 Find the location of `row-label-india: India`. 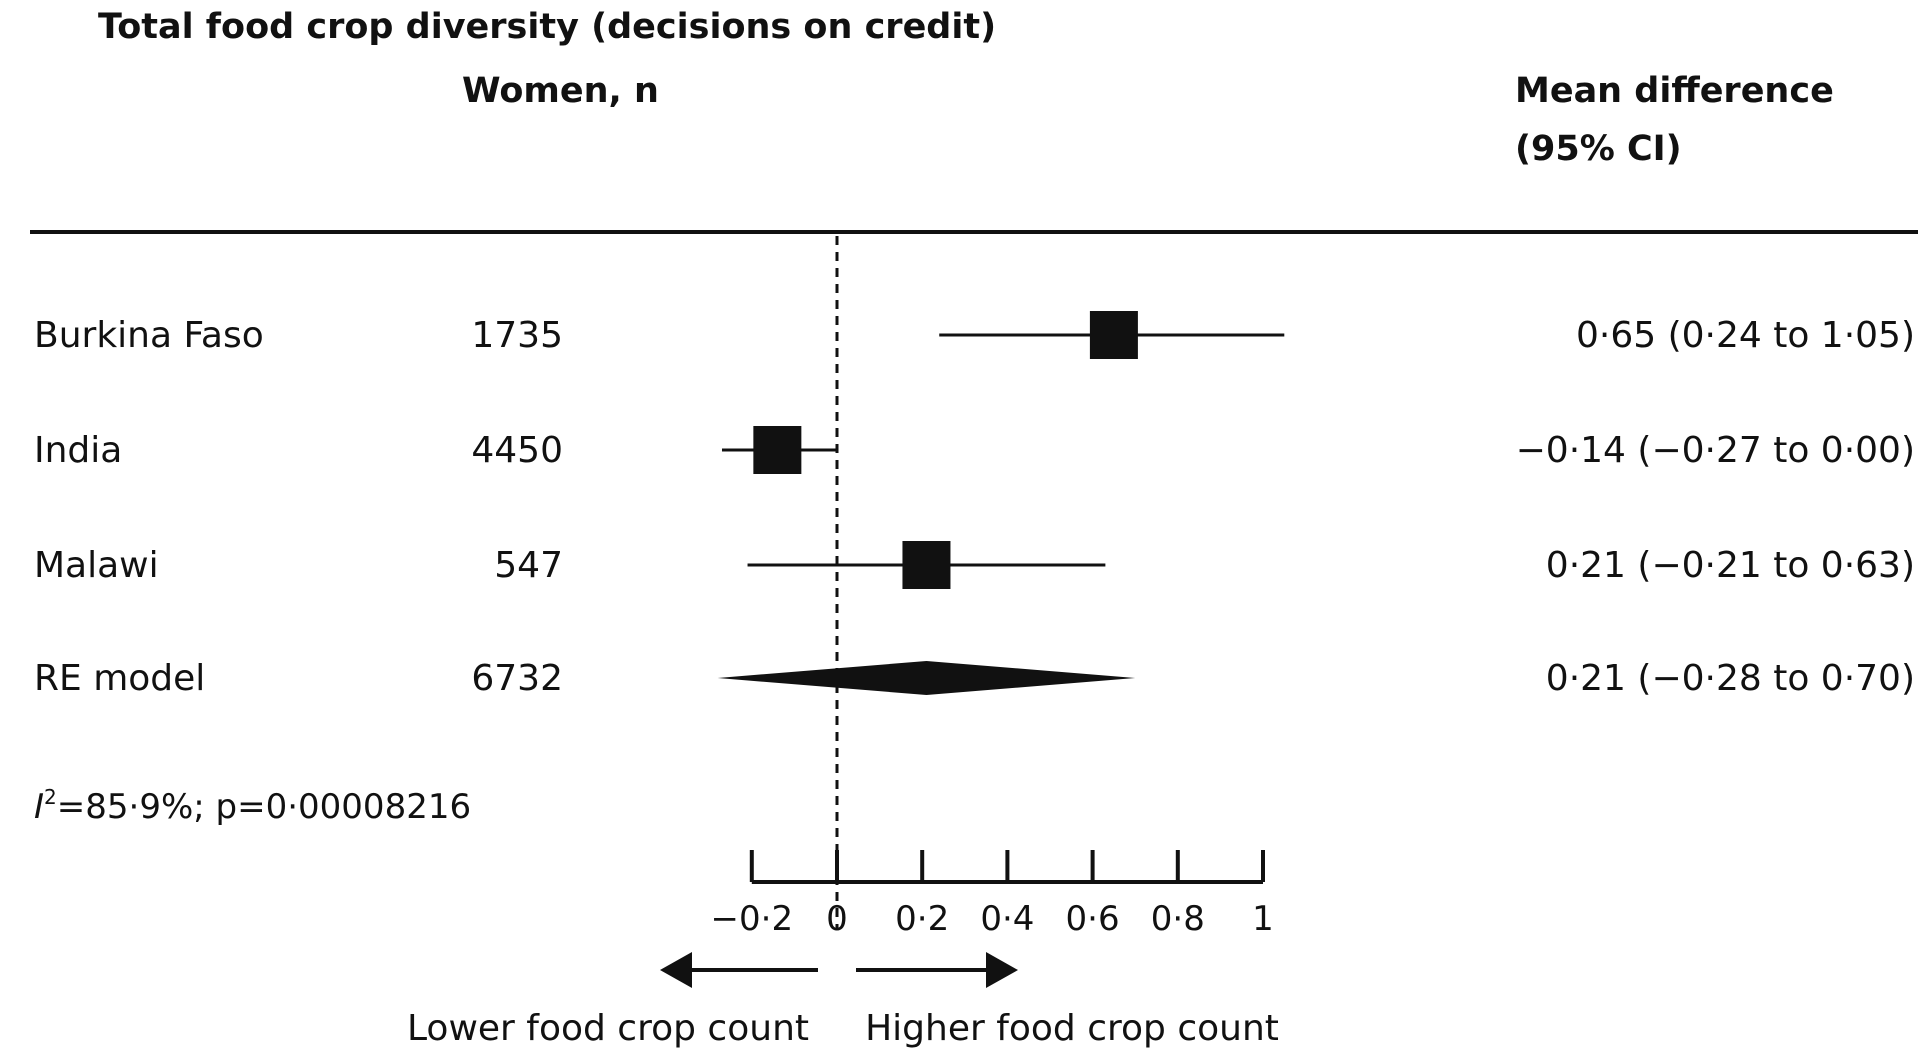

row-label-india: India is located at coordinates (78, 450).